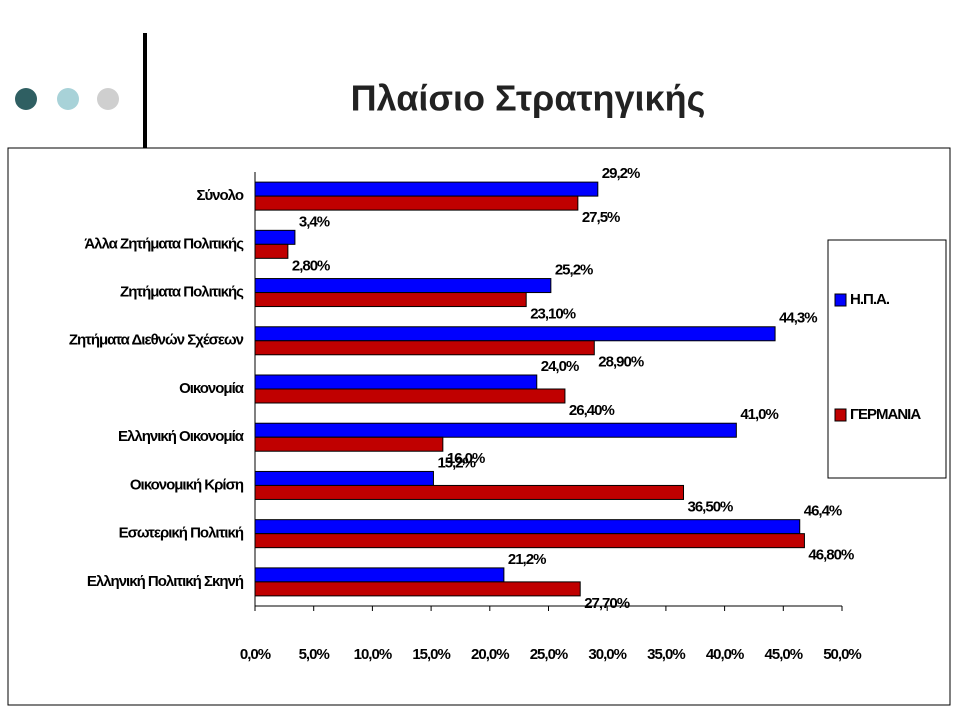 Image resolution: width=960 pixels, height=725 pixels. What do you see at coordinates (725, 654) in the screenshot?
I see `x-tick-label: 40,0%` at bounding box center [725, 654].